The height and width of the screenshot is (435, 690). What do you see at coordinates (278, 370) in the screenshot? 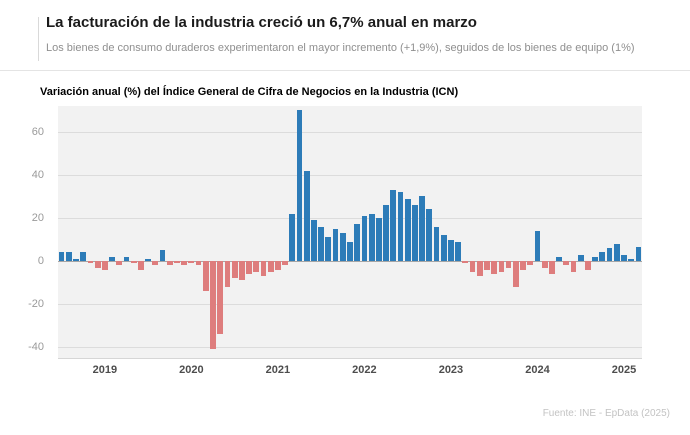
I see `year-label-2021: 2021` at bounding box center [278, 370].